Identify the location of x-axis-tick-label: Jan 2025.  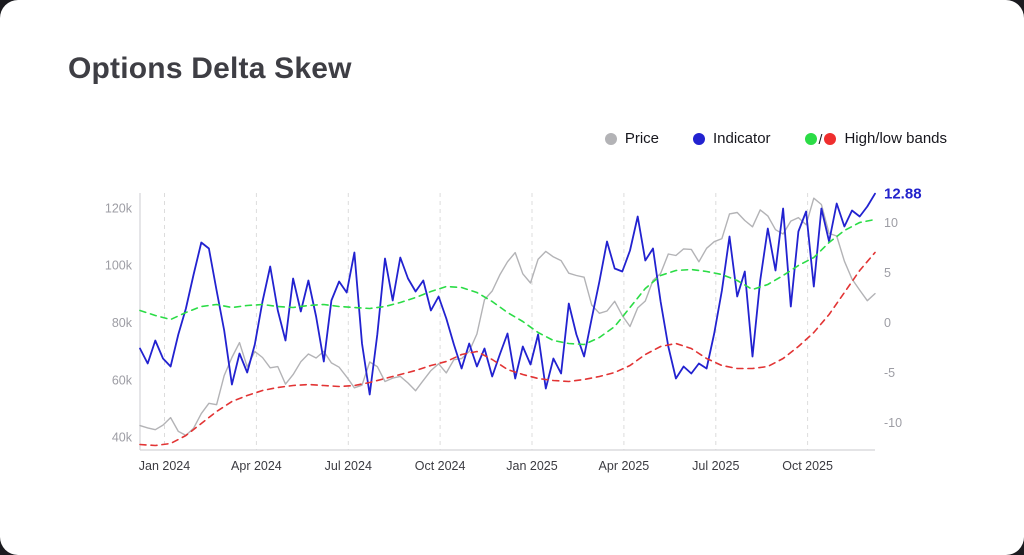
(531, 466).